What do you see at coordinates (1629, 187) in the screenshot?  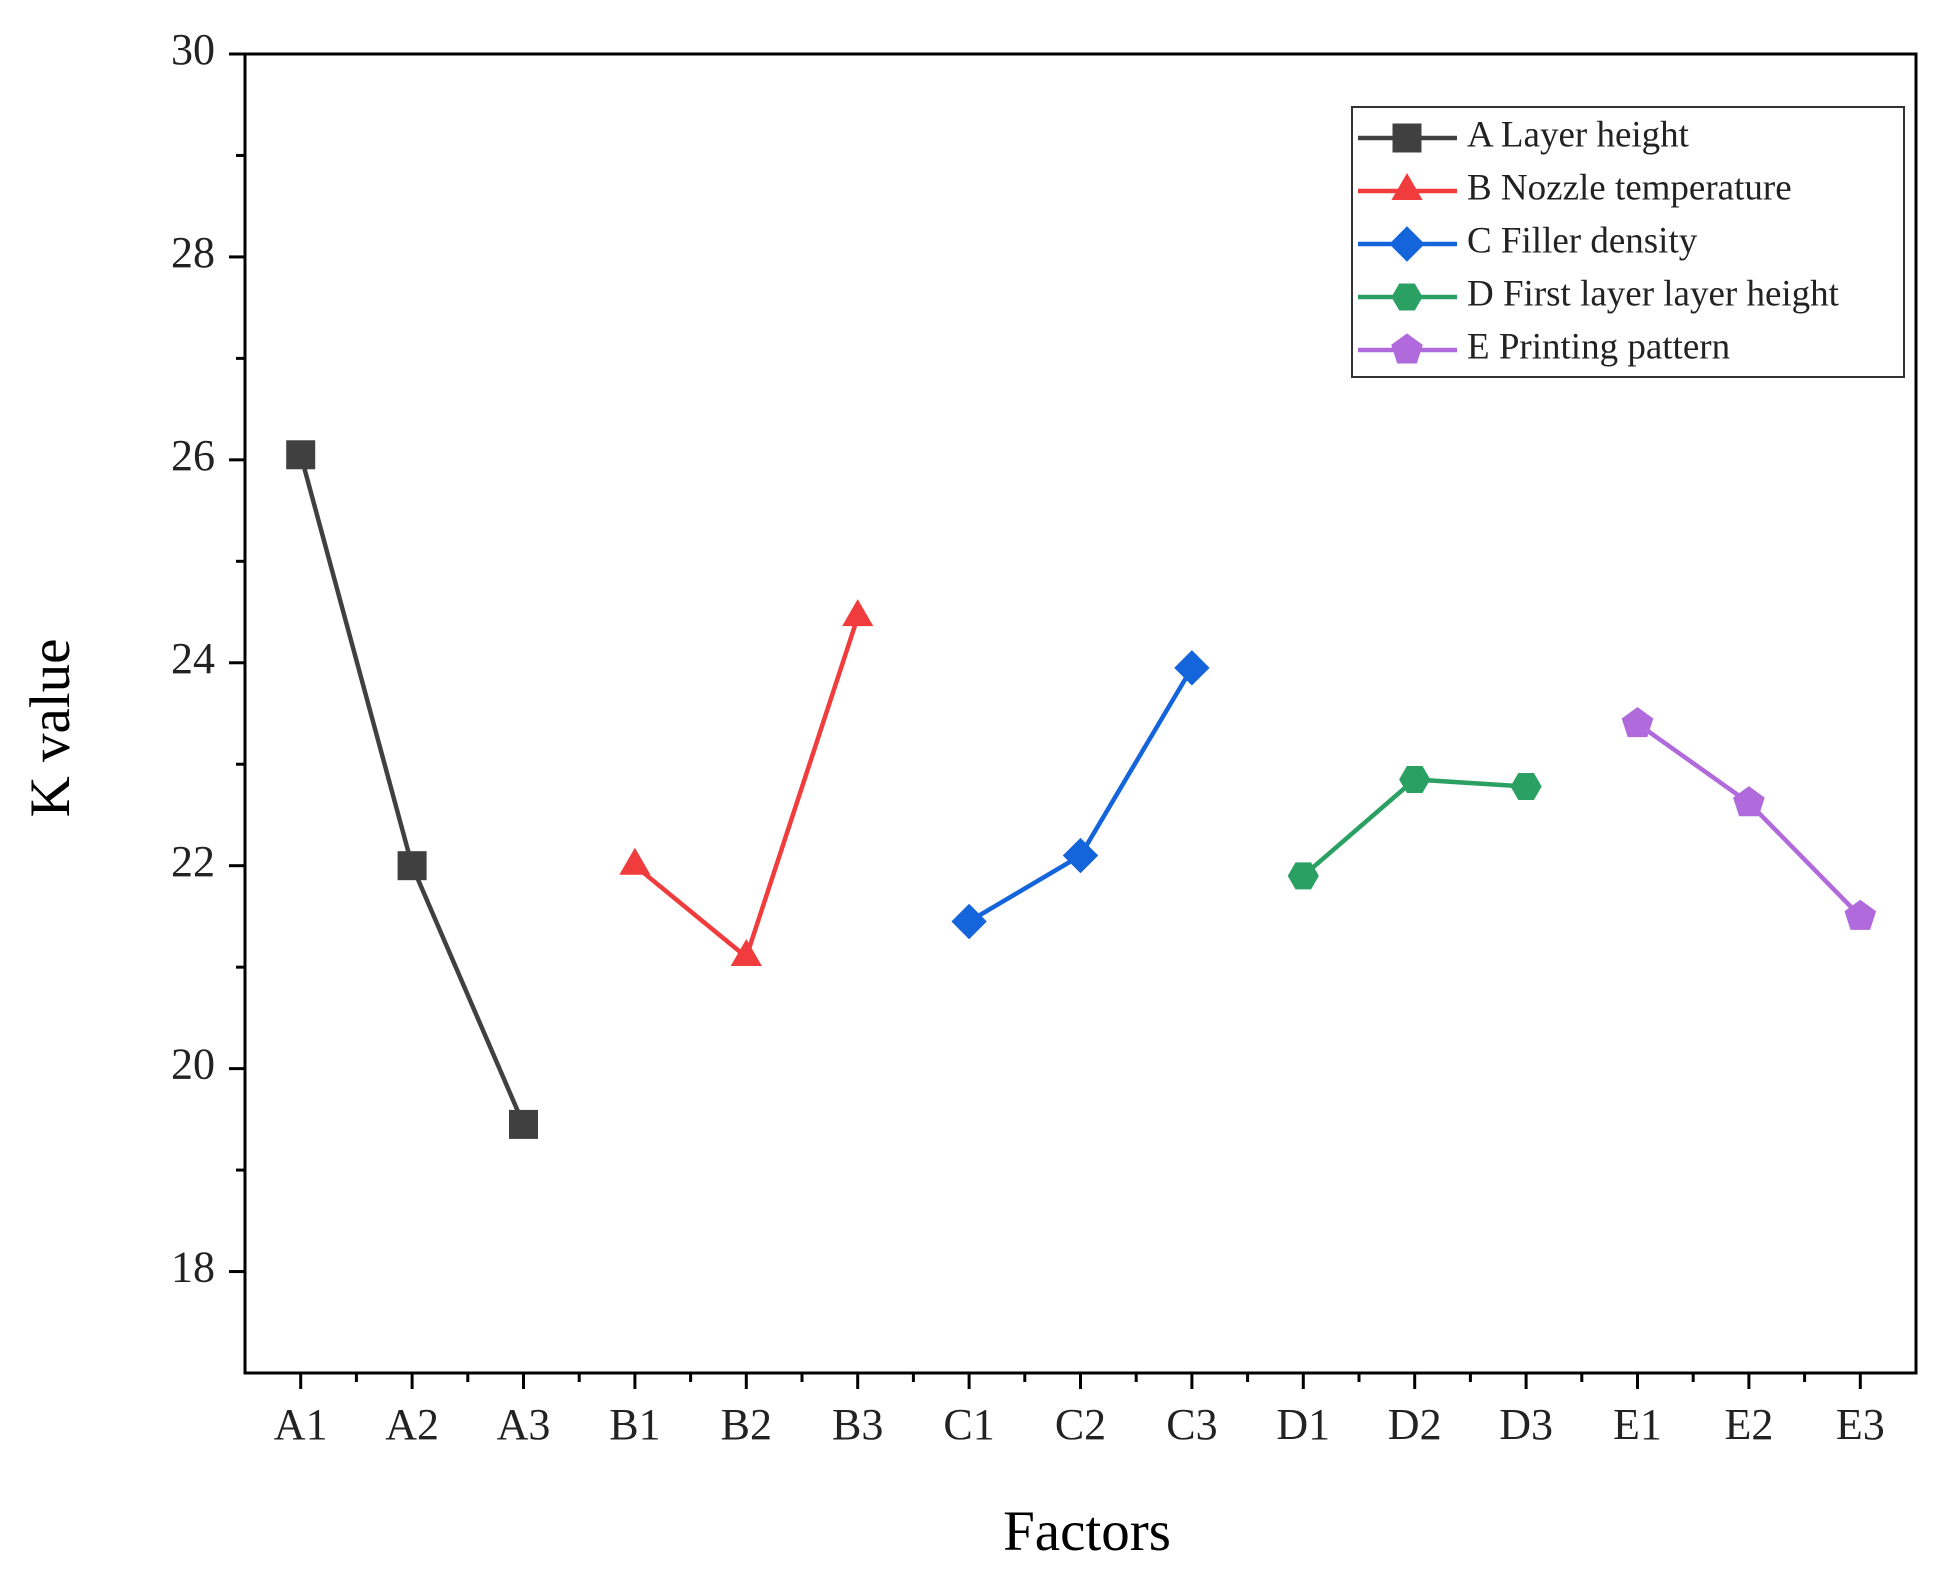 I see `legend-label: B Nozzle temperature` at bounding box center [1629, 187].